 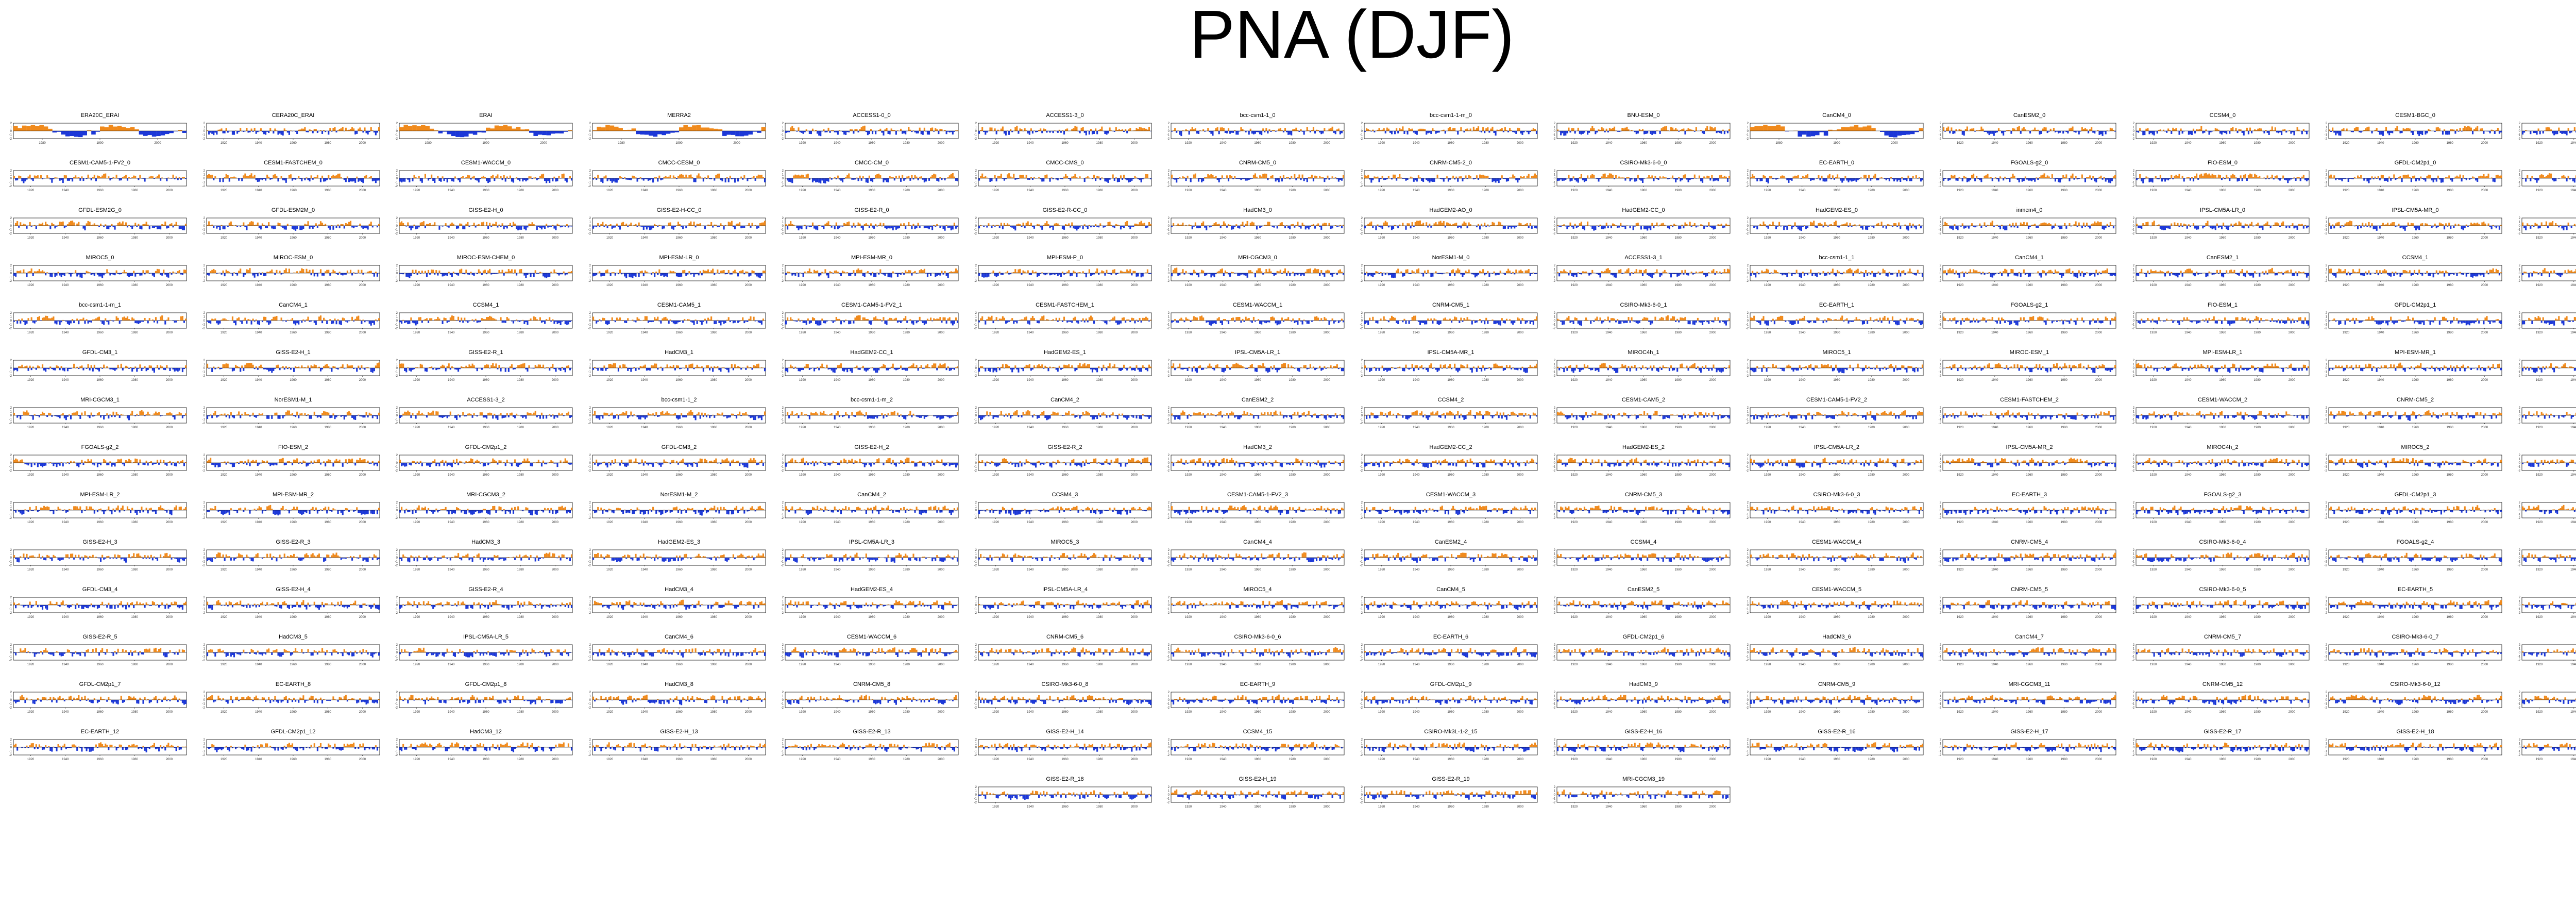 What do you see at coordinates (975, 231) in the screenshot?
I see `y-tick-label: -1` at bounding box center [975, 231].